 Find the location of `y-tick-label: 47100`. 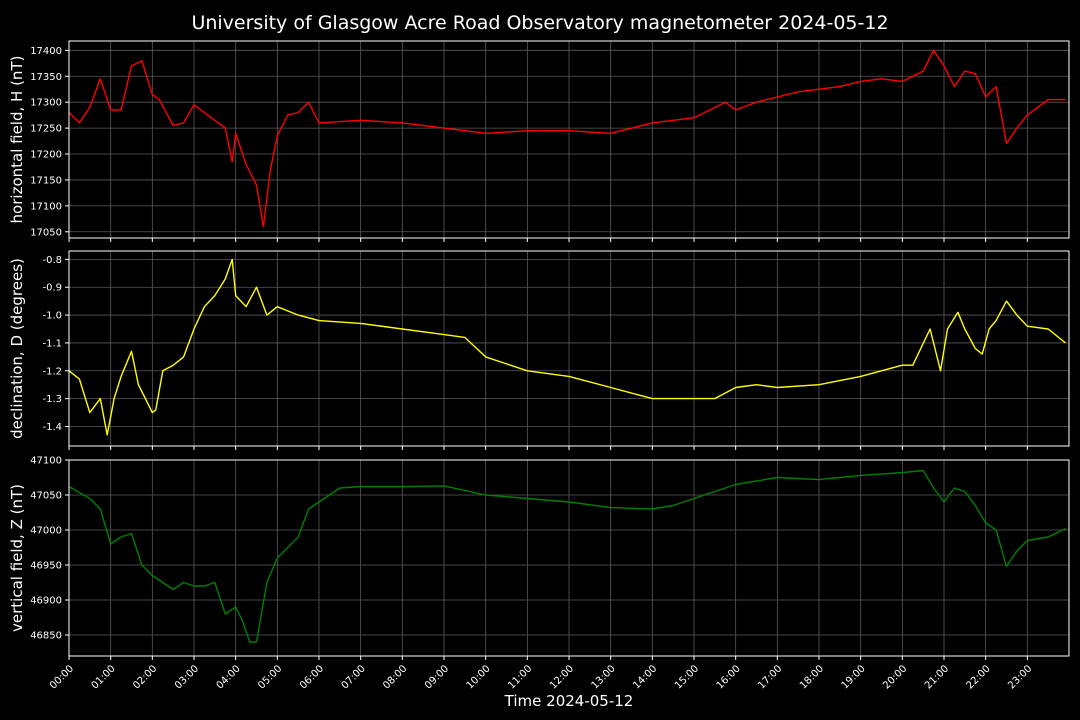

y-tick-label: 47100 is located at coordinates (46, 461).